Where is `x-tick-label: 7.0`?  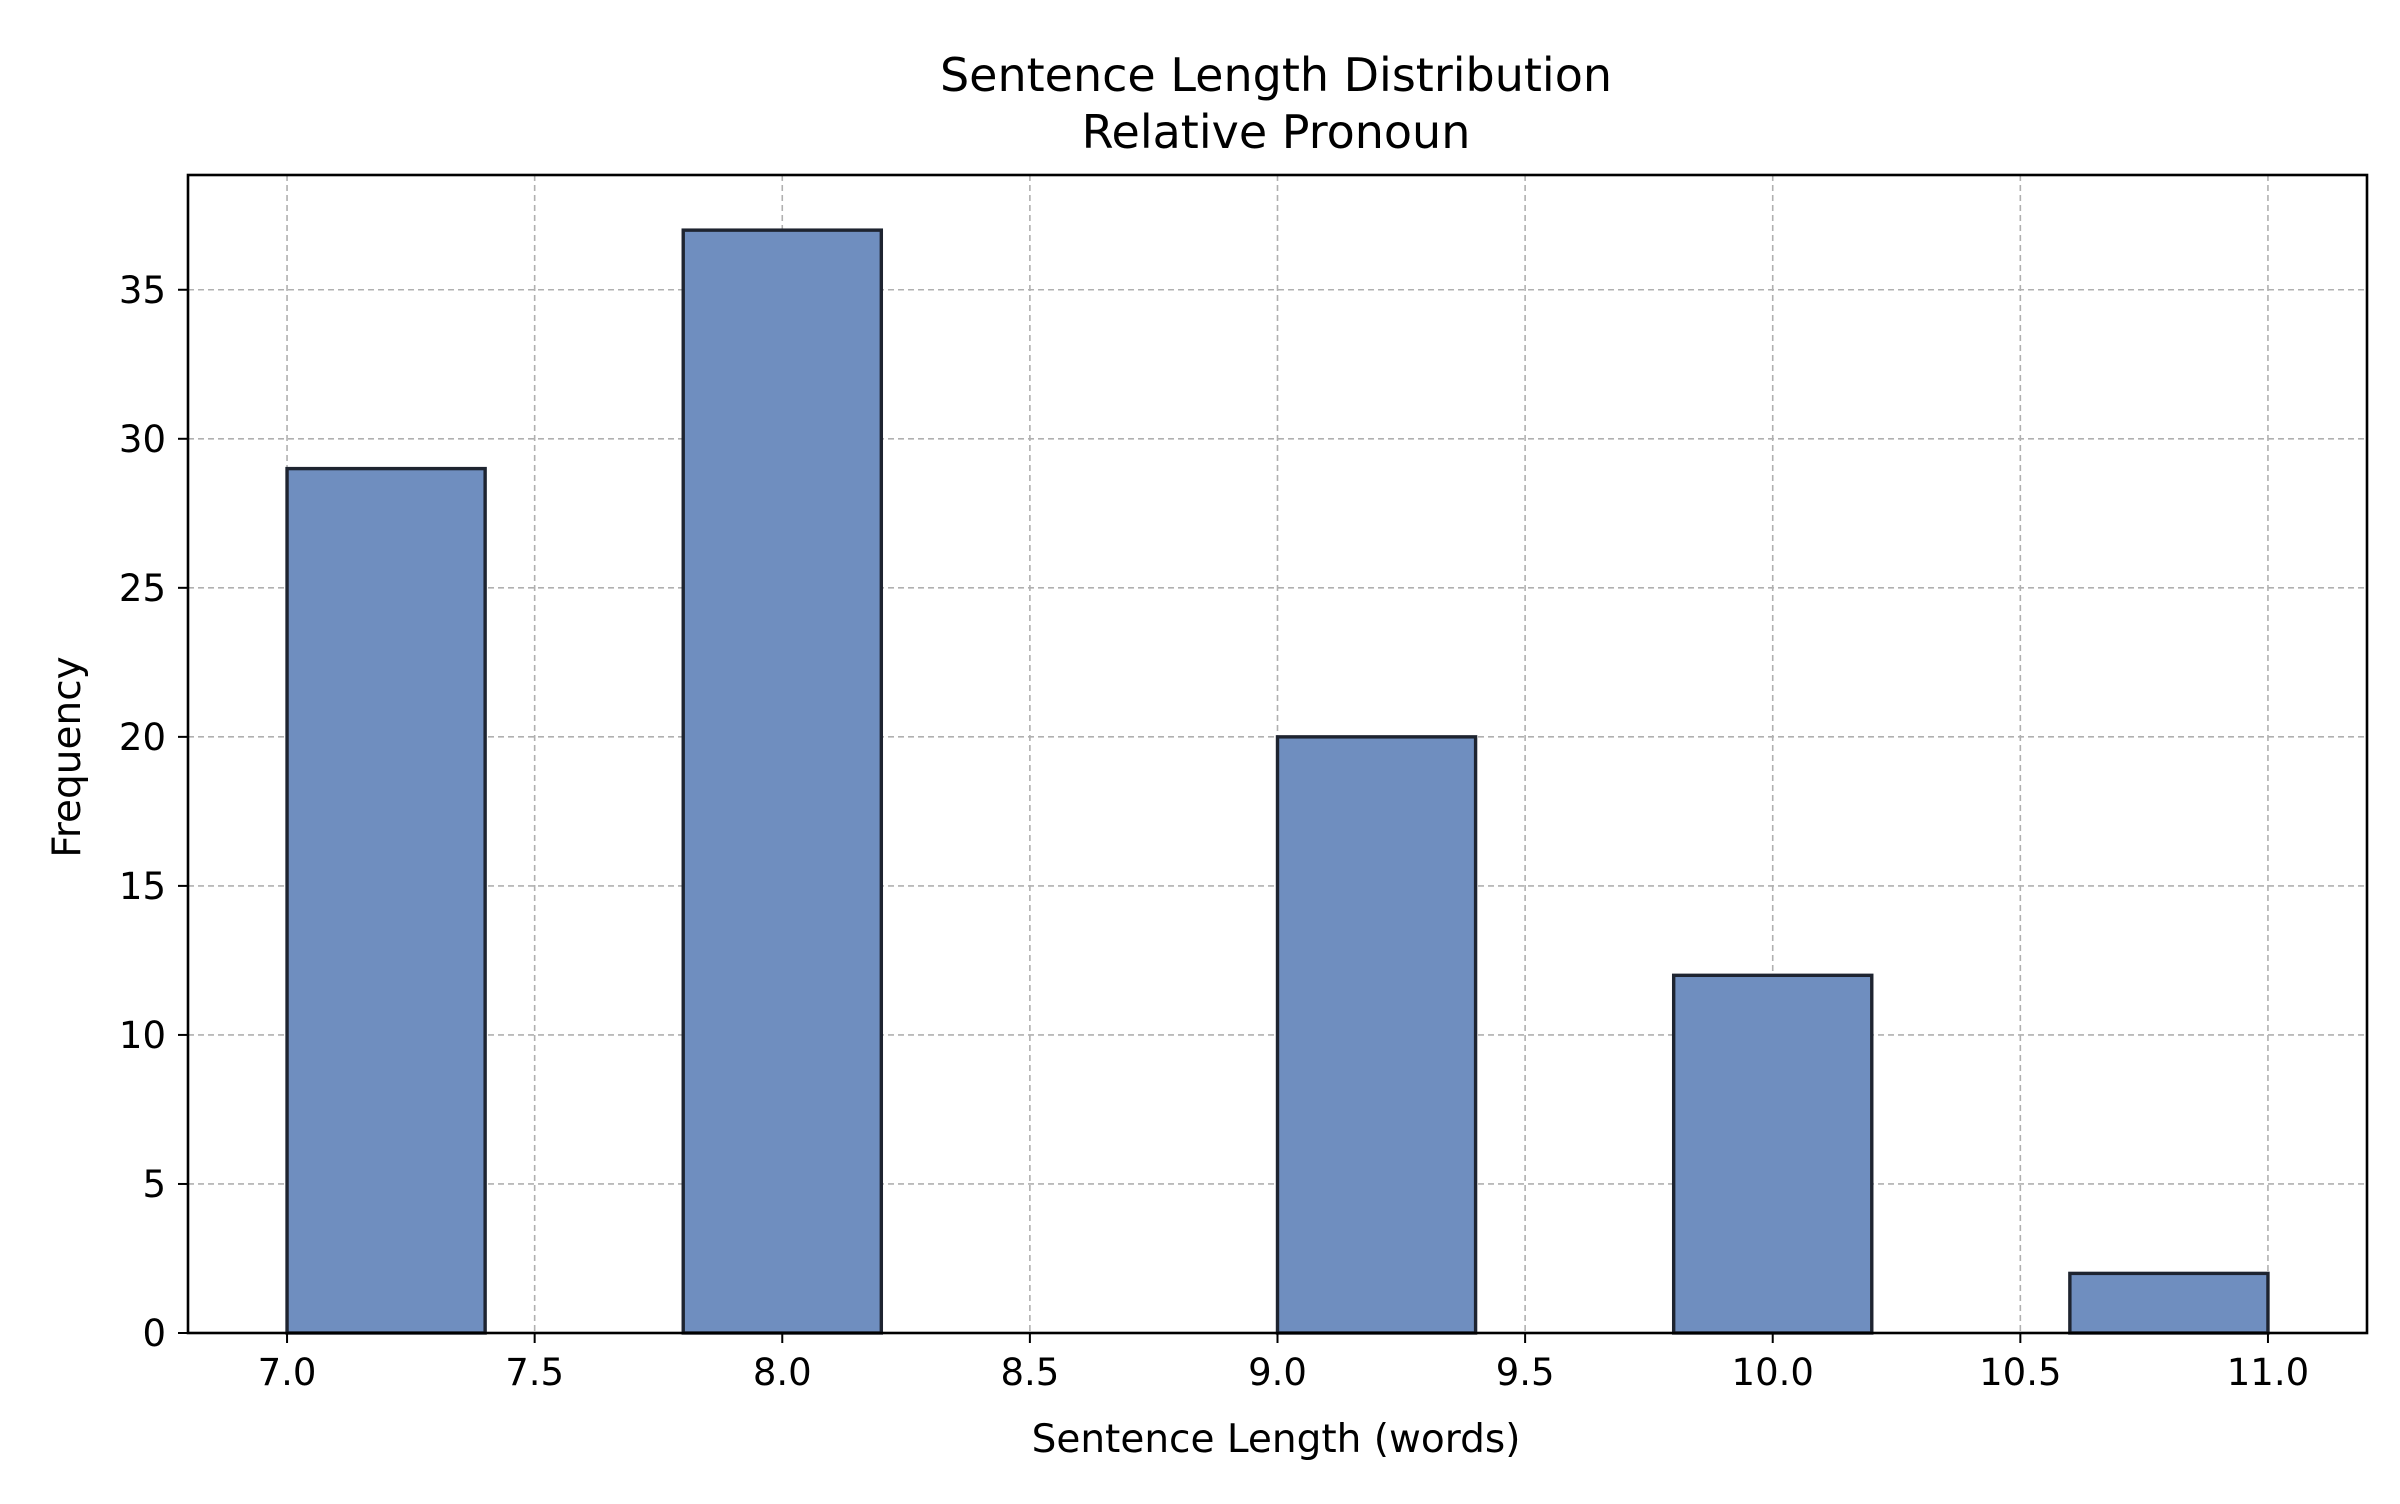
x-tick-label: 7.0 is located at coordinates (287, 1372).